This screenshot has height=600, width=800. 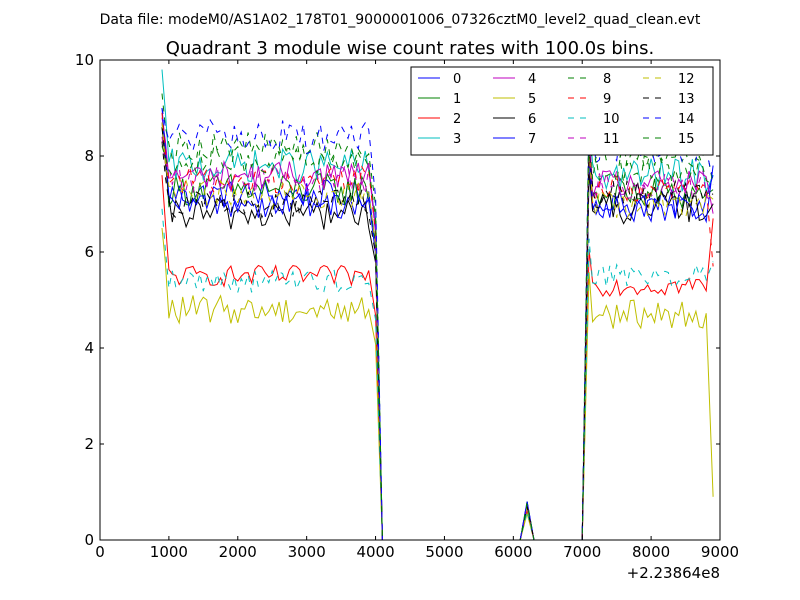 What do you see at coordinates (720, 552) in the screenshot?
I see `x-tick-label: 9000` at bounding box center [720, 552].